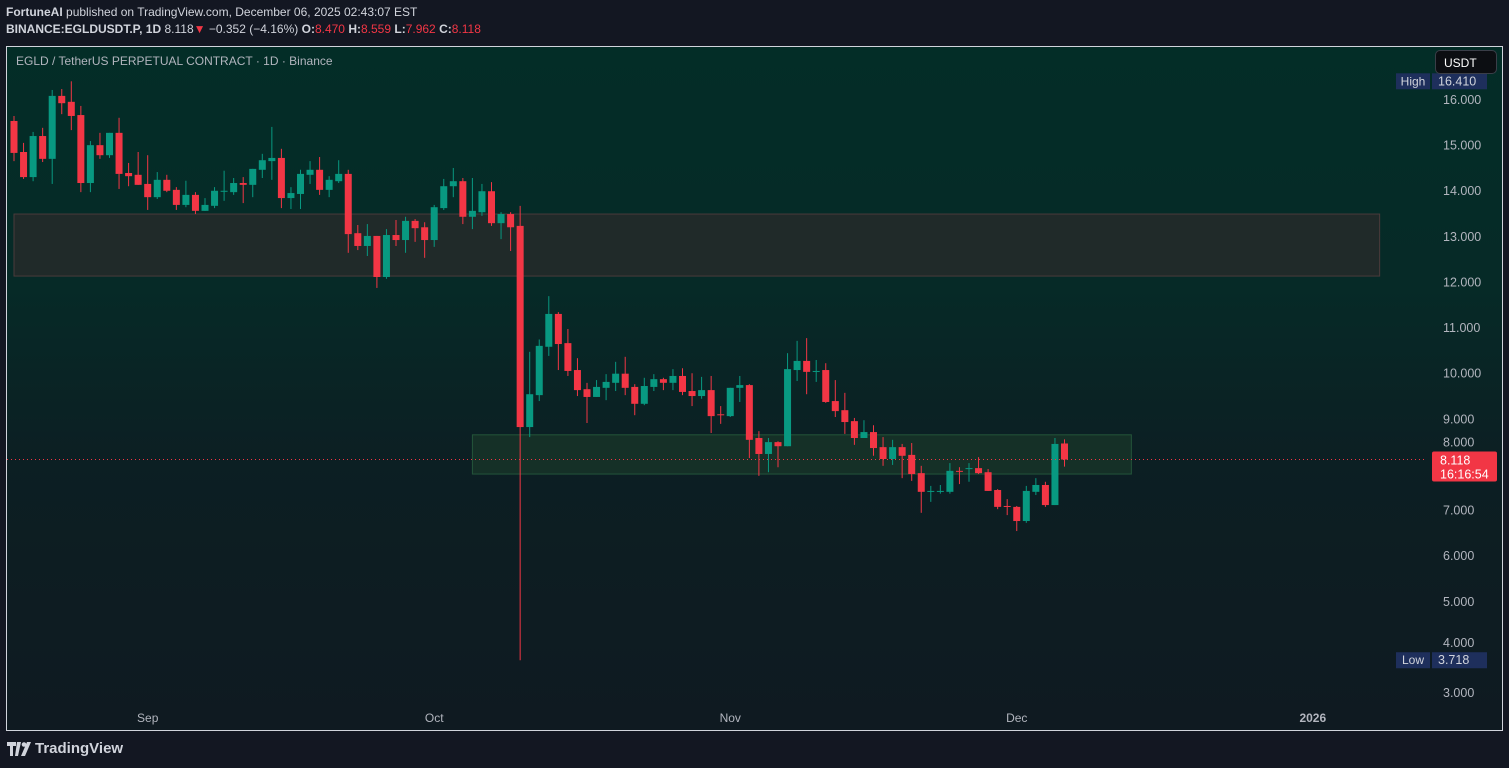 Image resolution: width=1509 pixels, height=768 pixels. Describe the element at coordinates (1461, 328) in the screenshot. I see `price-tick-label: 11.000` at that location.